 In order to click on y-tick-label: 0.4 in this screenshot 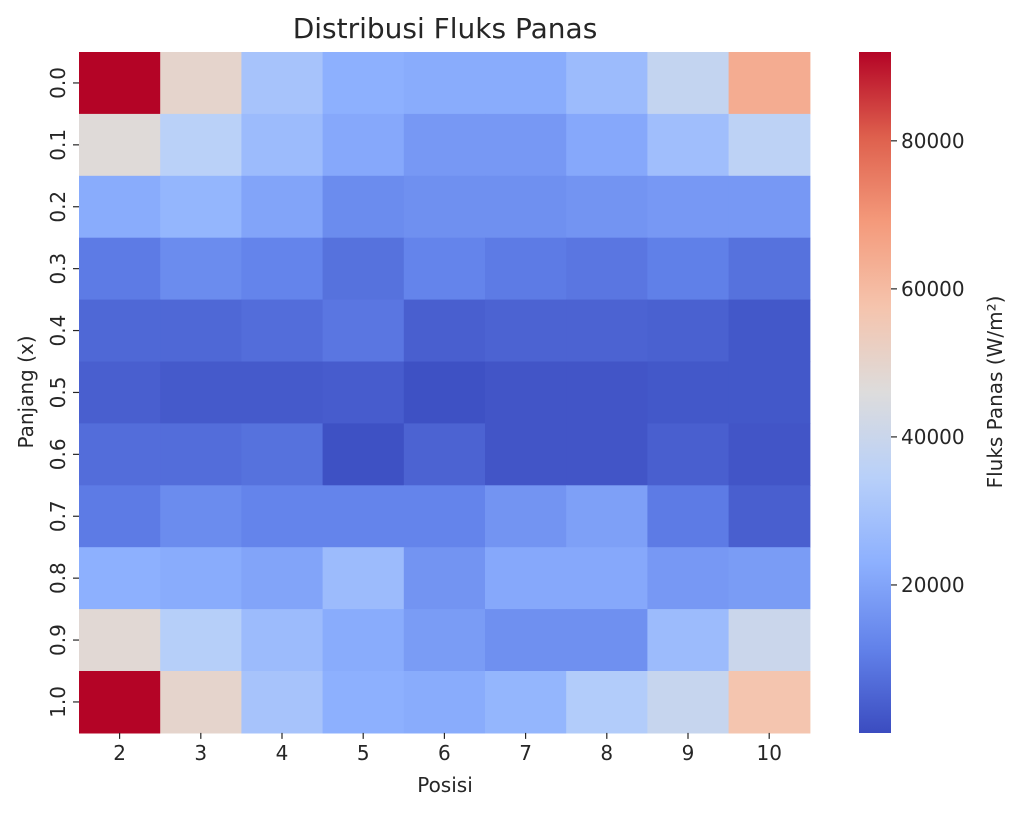, I will do `click(58, 331)`.